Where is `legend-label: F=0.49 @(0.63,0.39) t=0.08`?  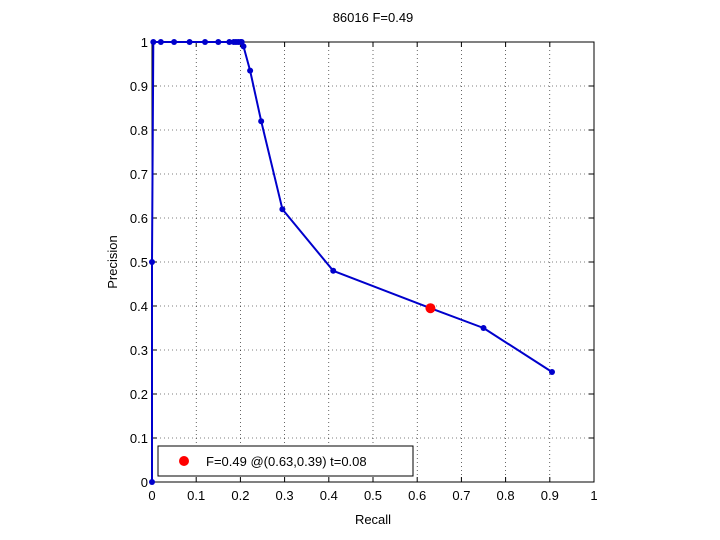
legend-label: F=0.49 @(0.63,0.39) t=0.08 is located at coordinates (286, 461).